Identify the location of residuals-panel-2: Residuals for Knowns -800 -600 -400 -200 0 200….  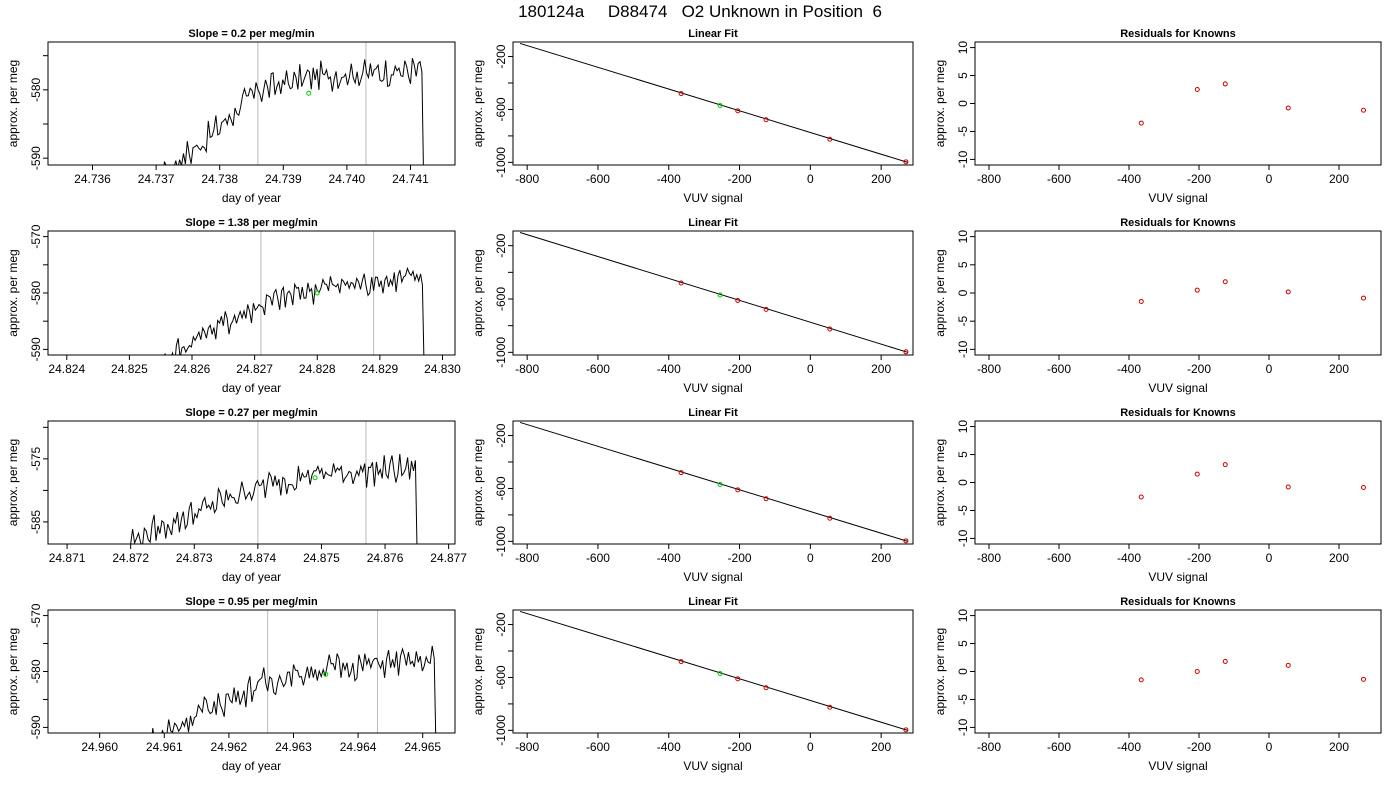
(1157, 306).